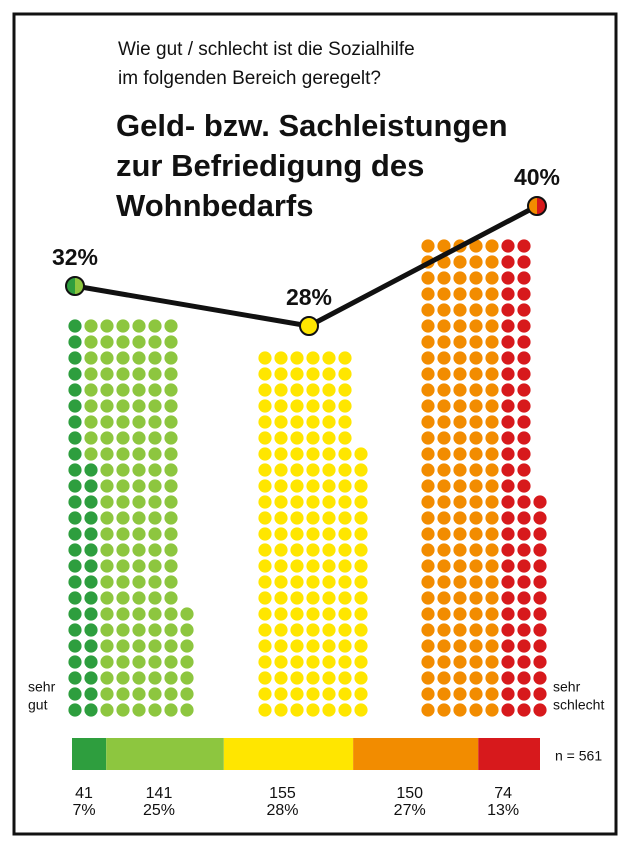 Image resolution: width=630 pixels, height=848 pixels. Describe the element at coordinates (89, 754) in the screenshot. I see `legend-segment` at that location.